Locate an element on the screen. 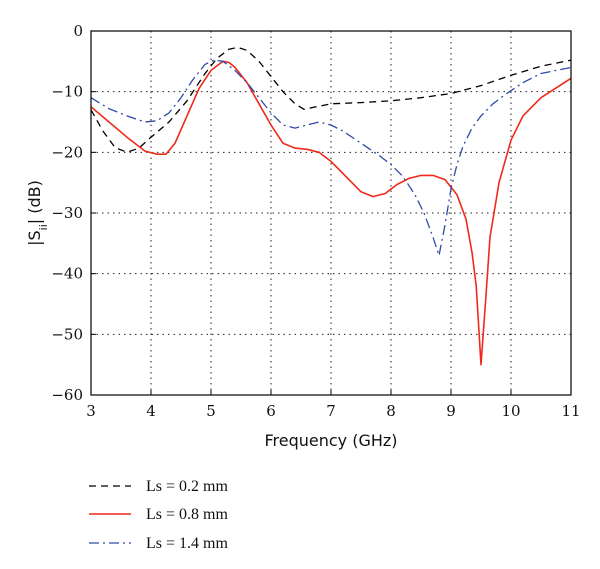 This screenshot has height=569, width=600. x-tick-label: 4 is located at coordinates (151, 411).